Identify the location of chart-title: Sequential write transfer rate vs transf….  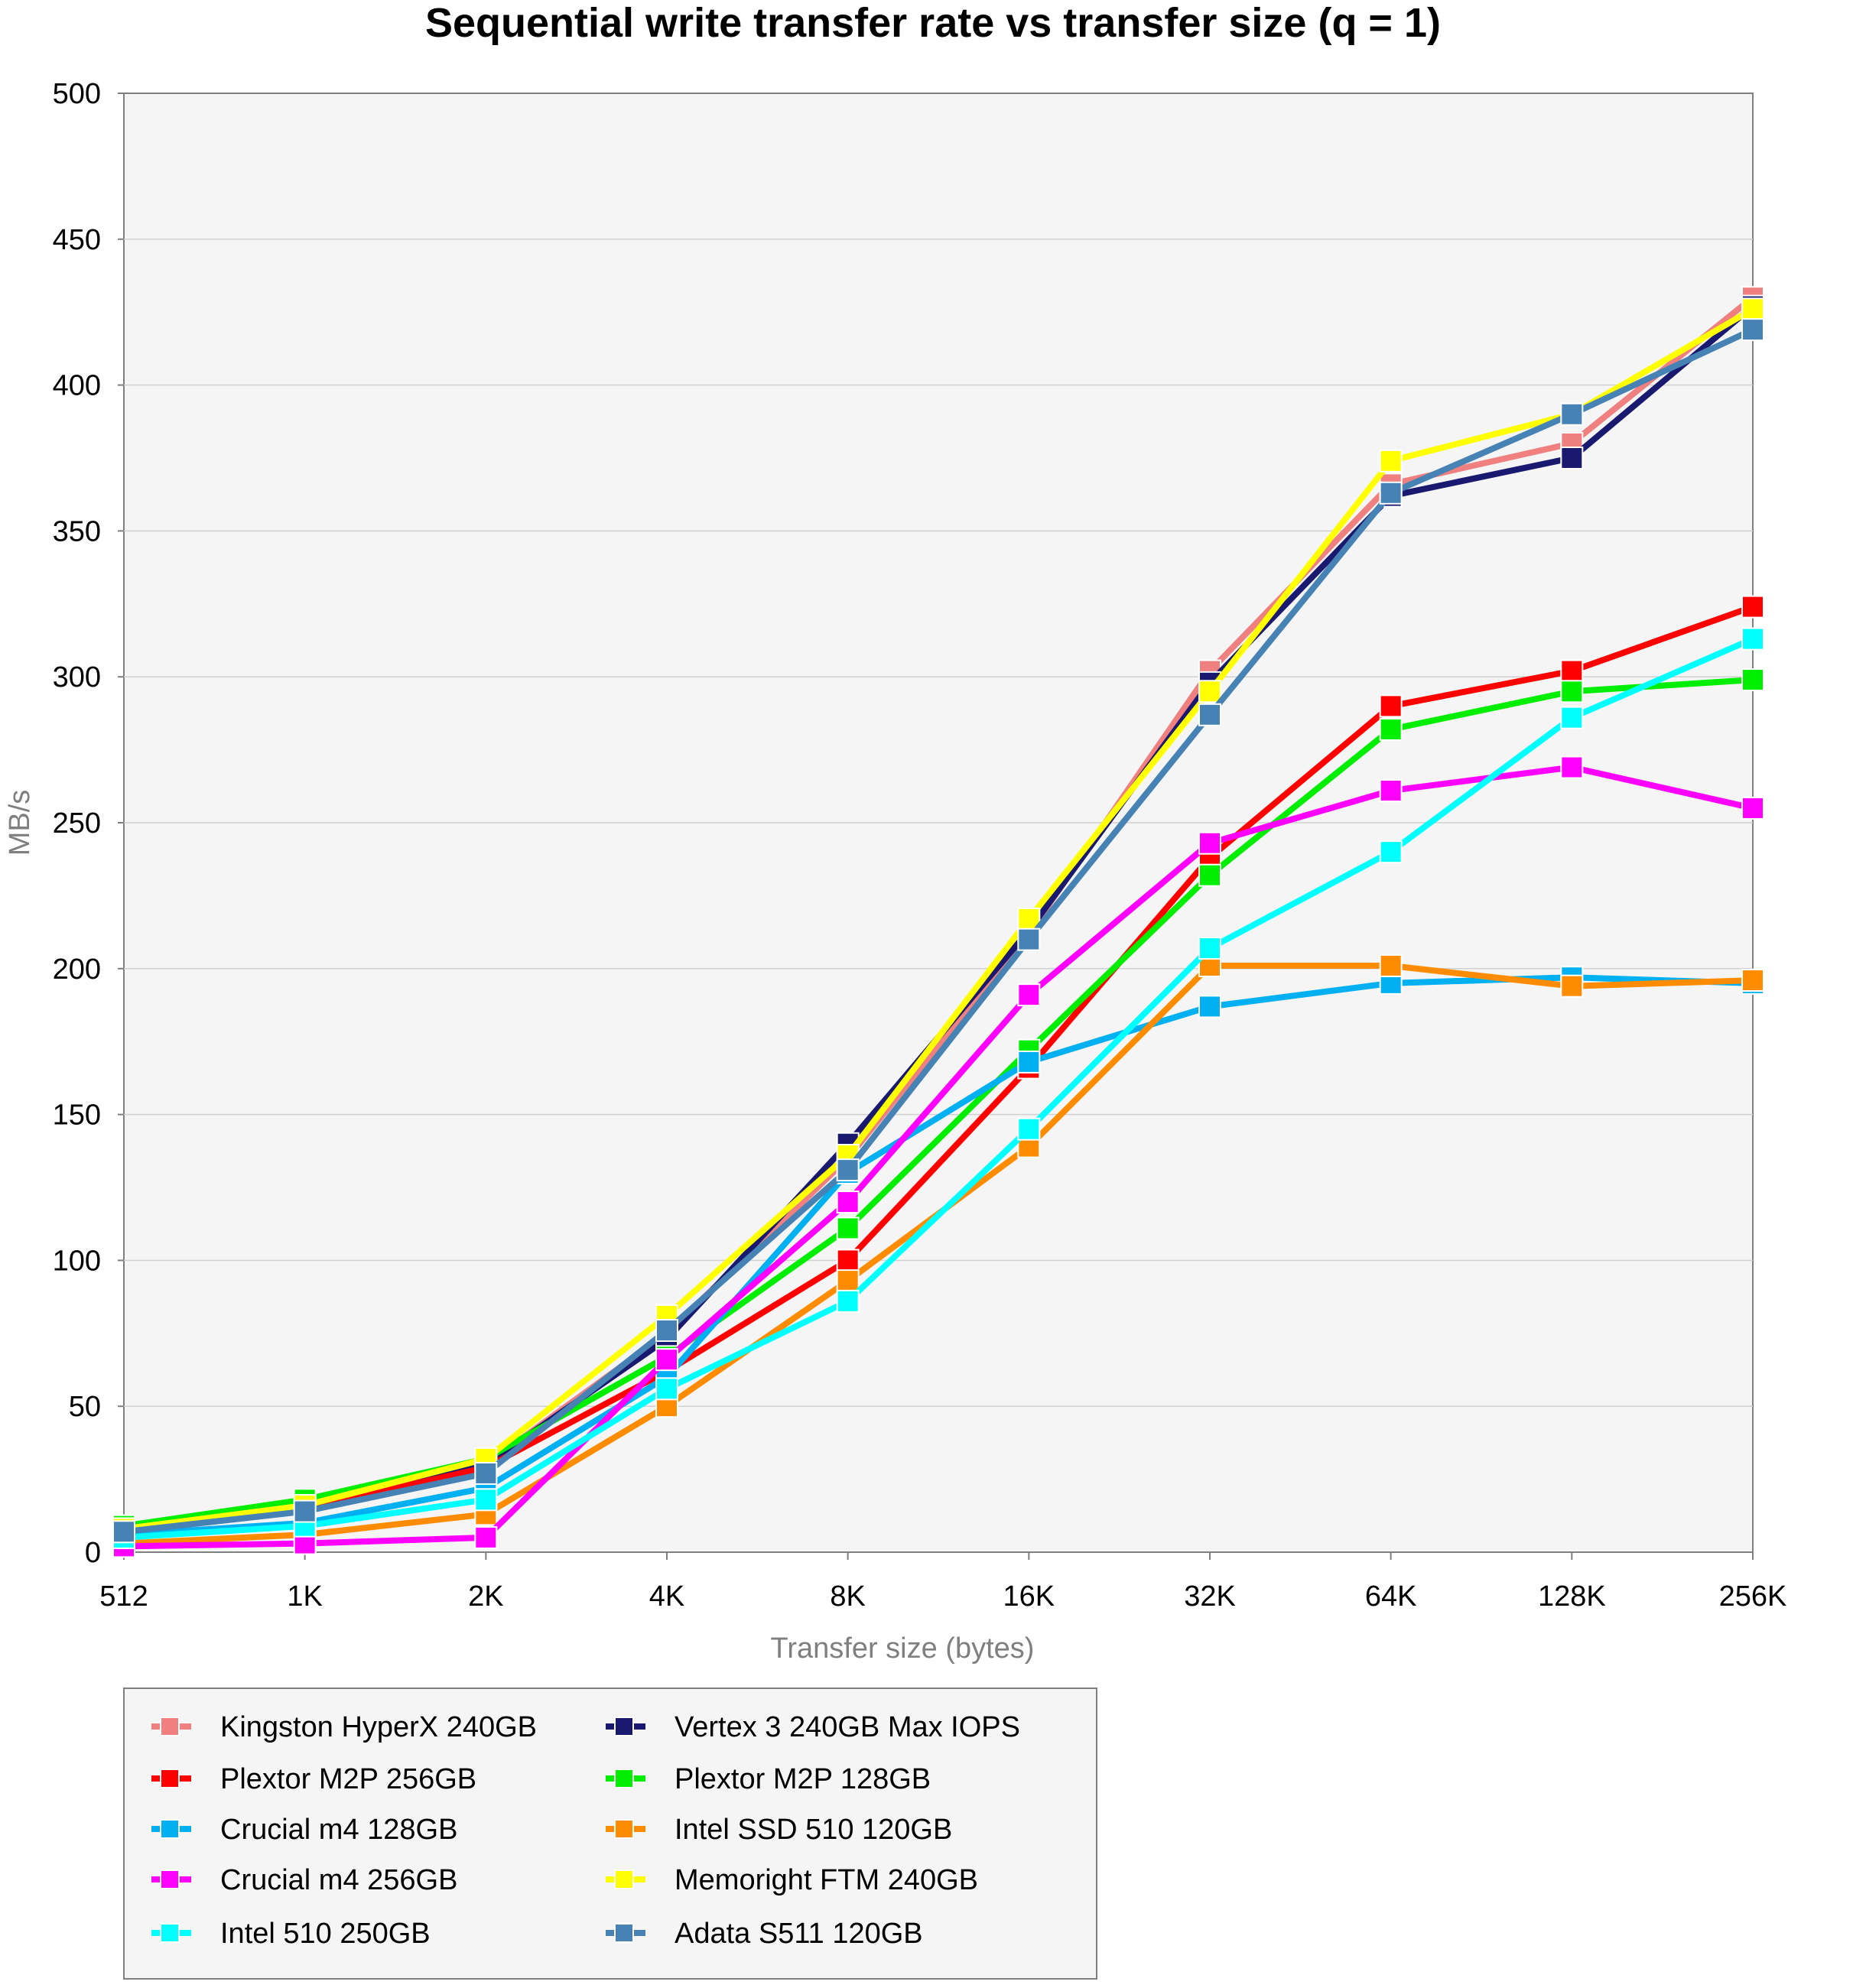
(933, 23).